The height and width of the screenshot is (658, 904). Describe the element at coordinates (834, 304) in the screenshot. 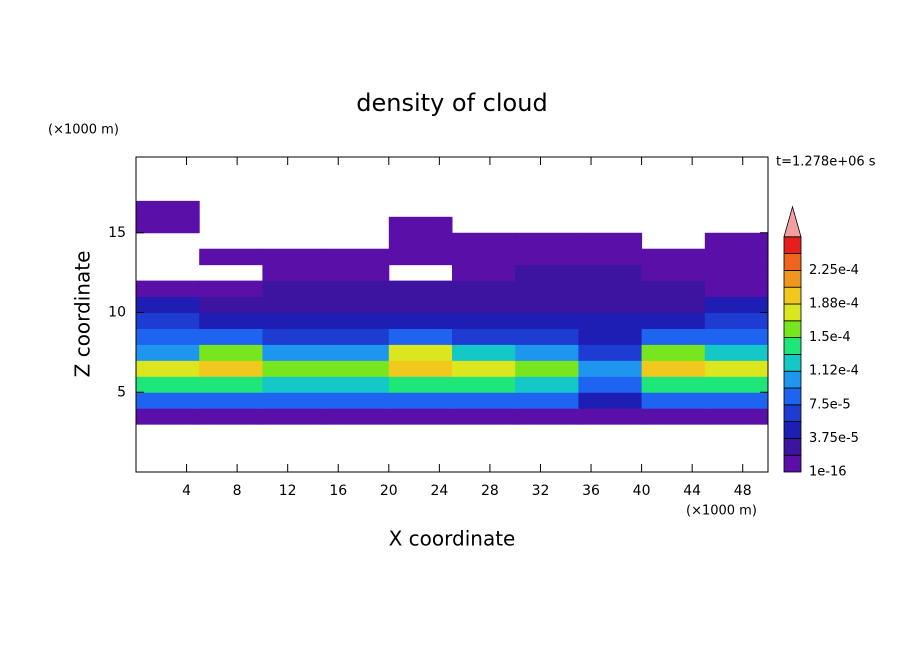

I see `colorbar-label: 1.88e-4` at that location.